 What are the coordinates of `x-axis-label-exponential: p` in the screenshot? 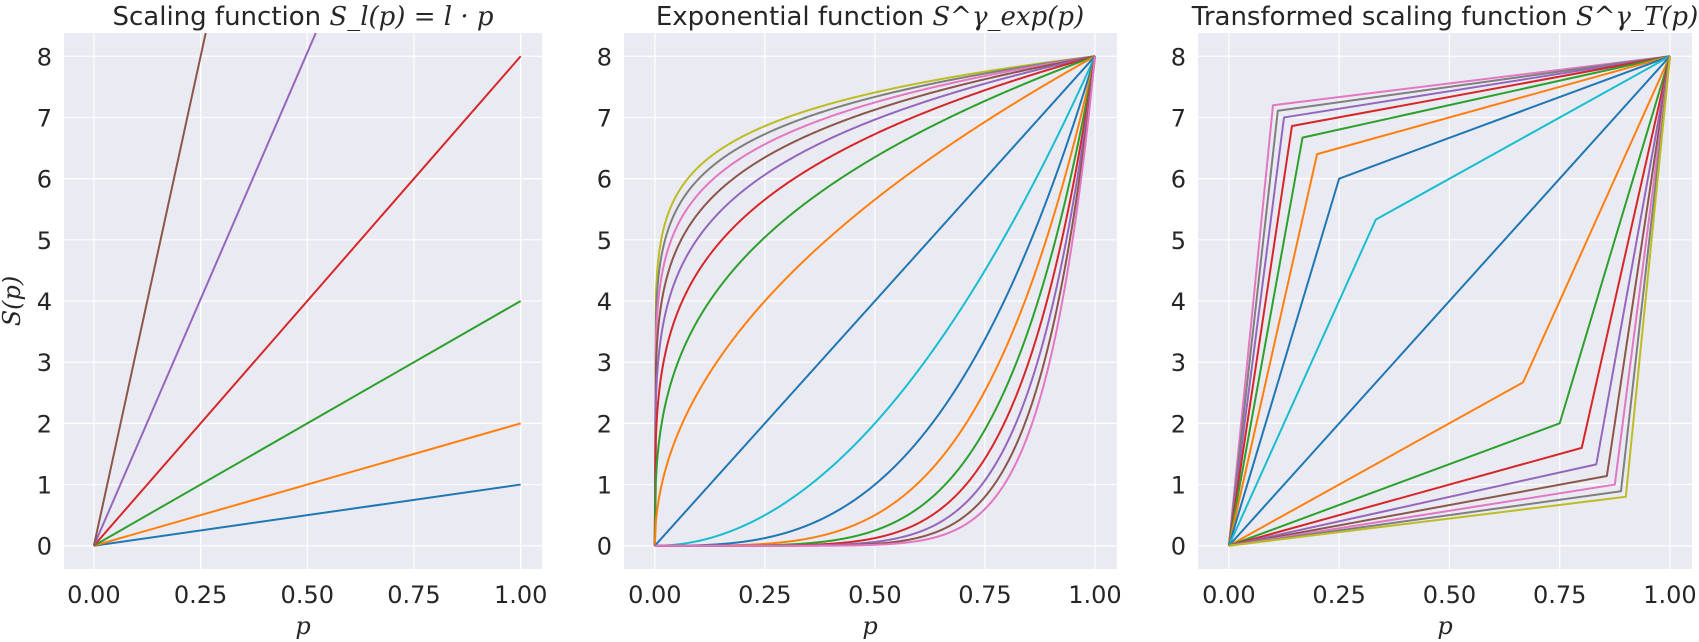 It's located at (869, 626).